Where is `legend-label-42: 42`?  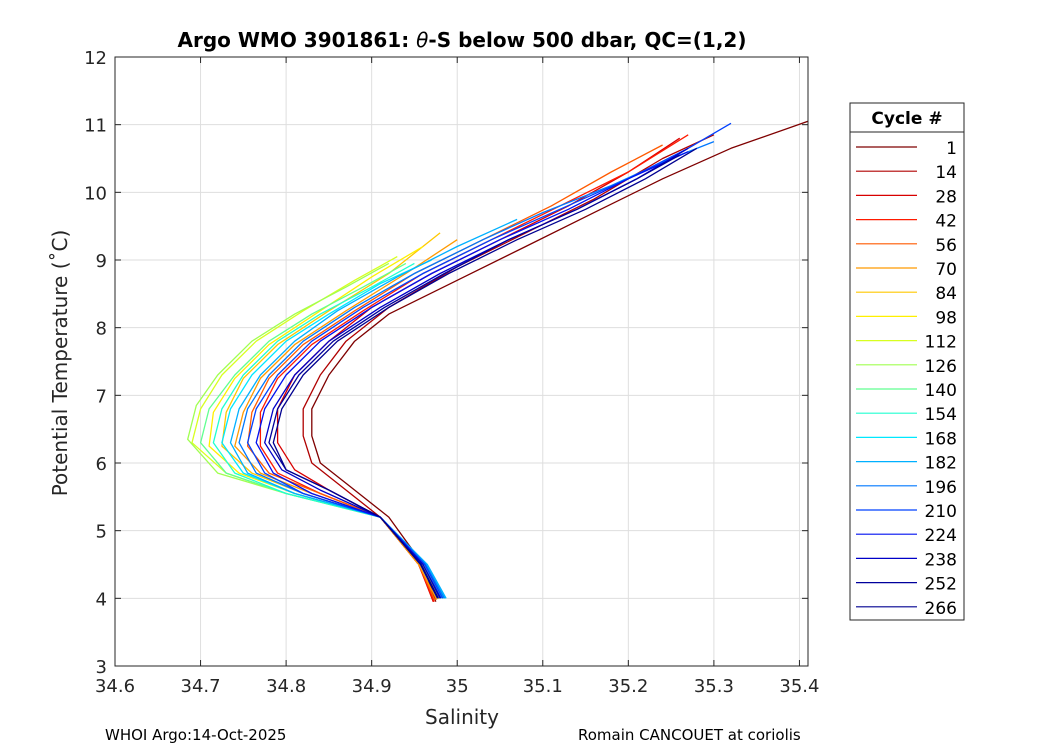 legend-label-42: 42 is located at coordinates (946, 222).